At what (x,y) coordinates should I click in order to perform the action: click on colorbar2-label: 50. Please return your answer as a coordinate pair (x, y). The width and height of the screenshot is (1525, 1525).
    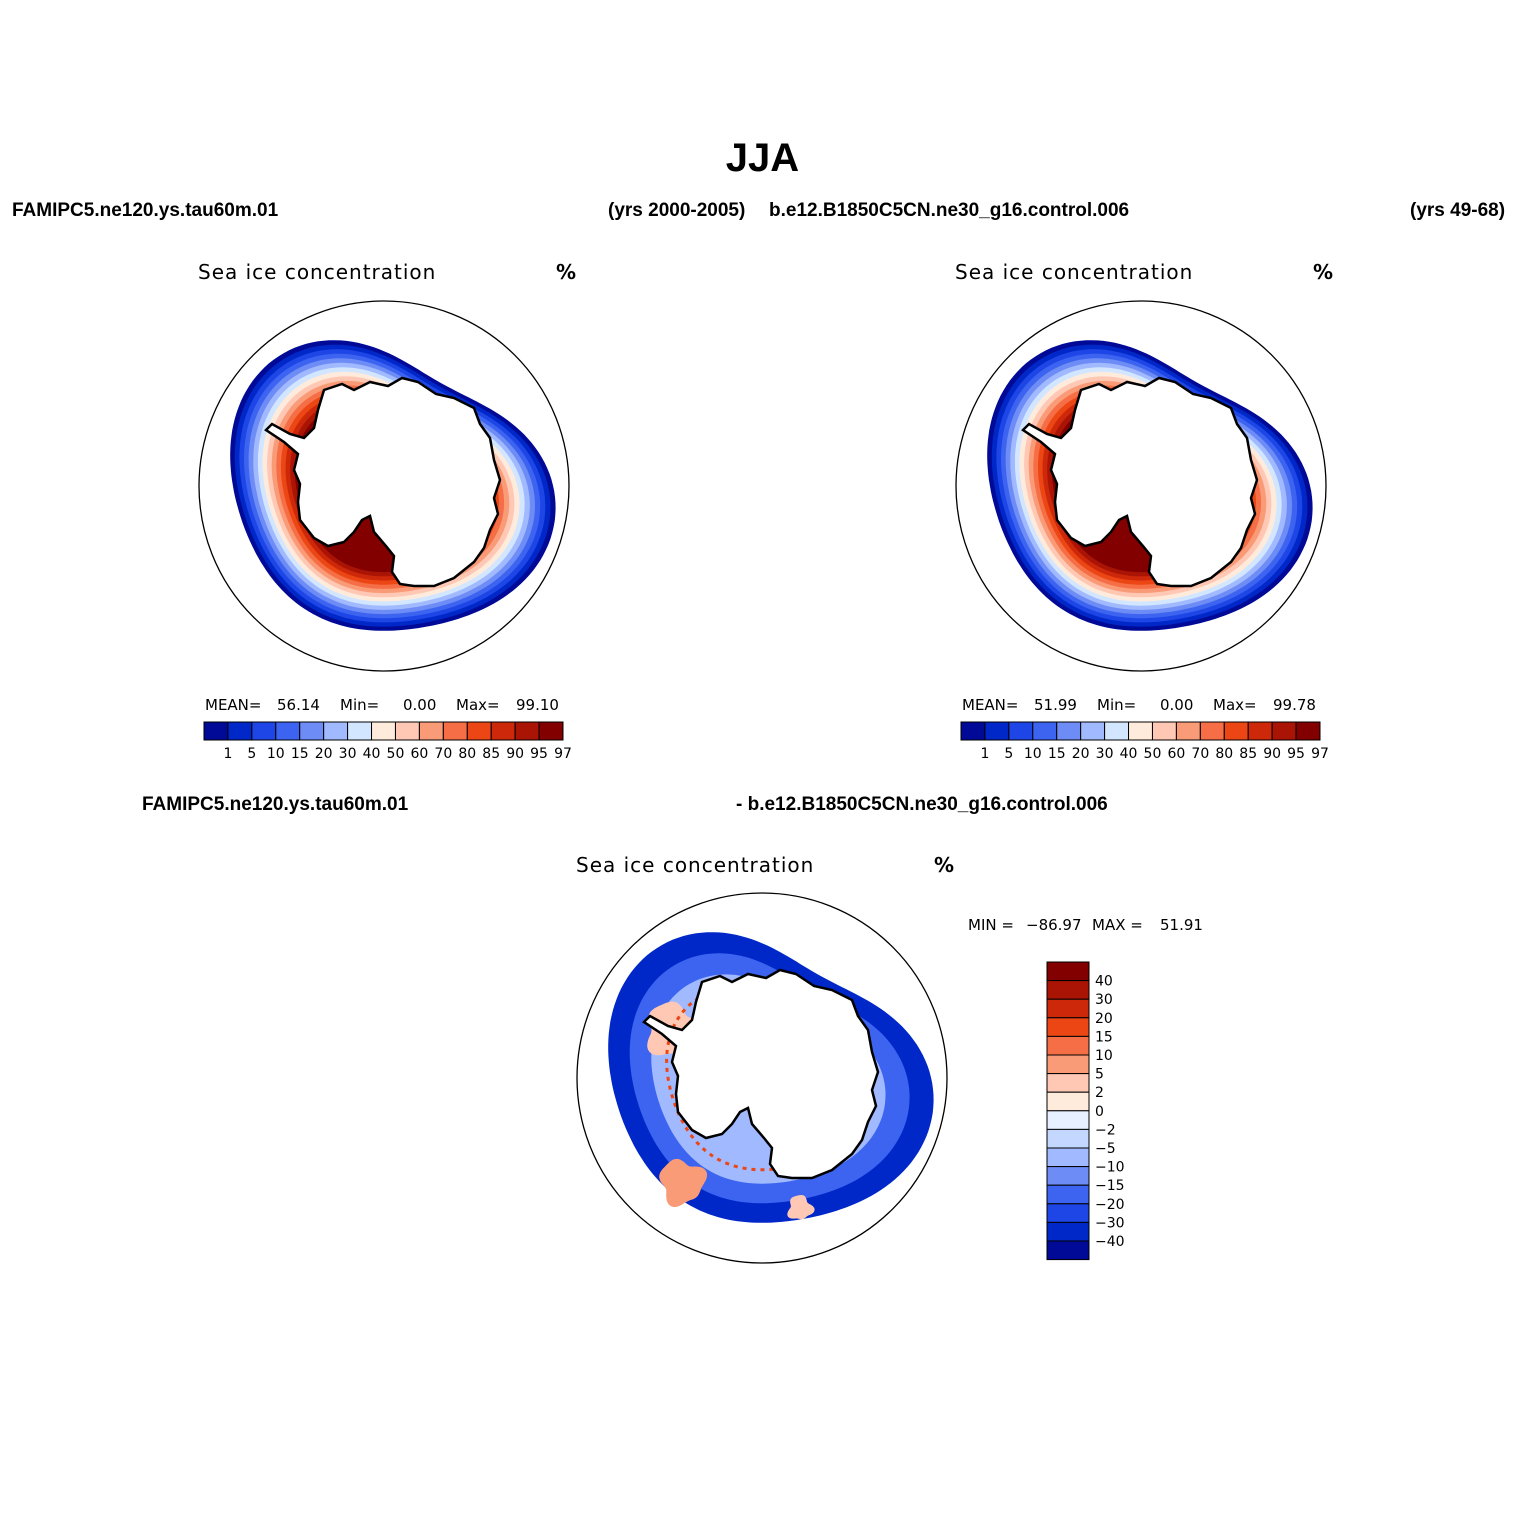
    Looking at the image, I should click on (1153, 754).